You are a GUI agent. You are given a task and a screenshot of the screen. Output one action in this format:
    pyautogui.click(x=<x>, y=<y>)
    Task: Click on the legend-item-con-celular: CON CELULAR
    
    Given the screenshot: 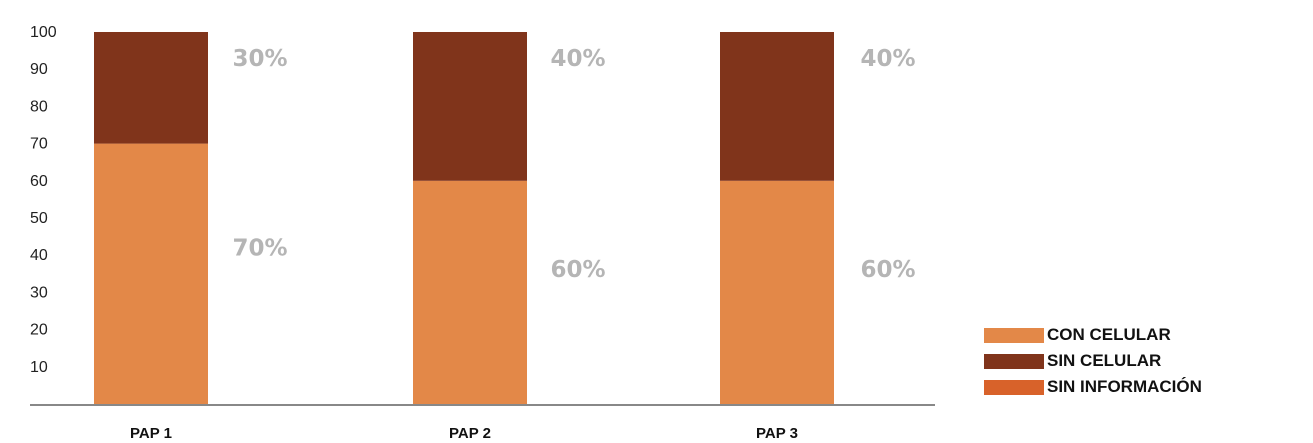 What is the action you would take?
    pyautogui.click(x=1144, y=335)
    